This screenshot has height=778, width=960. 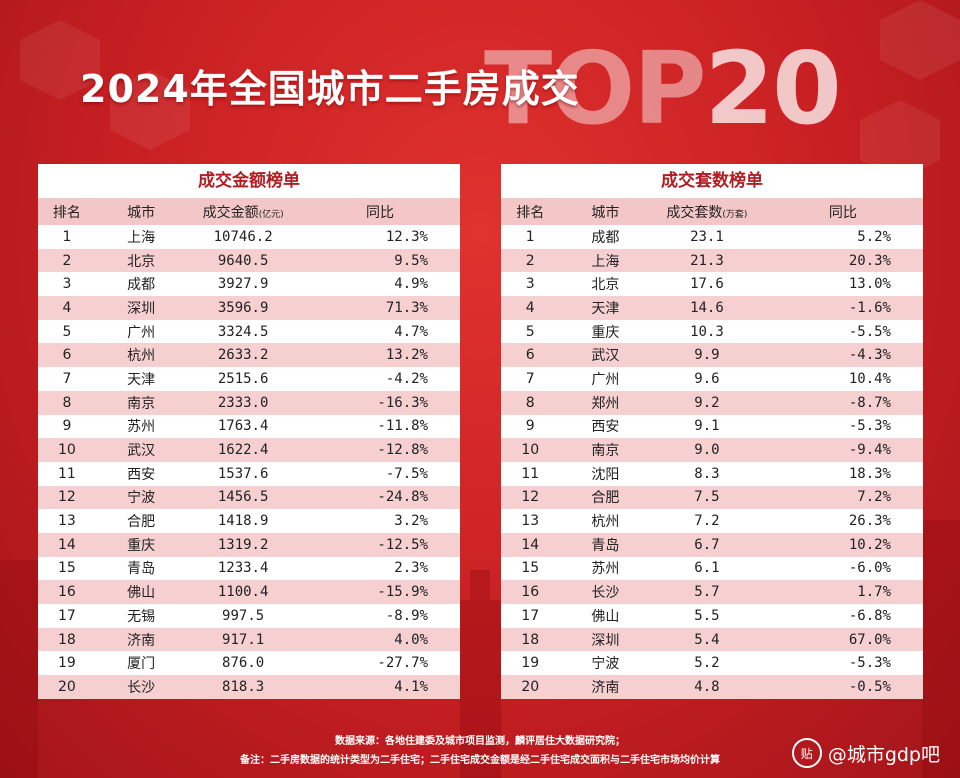 What do you see at coordinates (605, 402) in the screenshot?
I see `city-cell: 郑州` at bounding box center [605, 402].